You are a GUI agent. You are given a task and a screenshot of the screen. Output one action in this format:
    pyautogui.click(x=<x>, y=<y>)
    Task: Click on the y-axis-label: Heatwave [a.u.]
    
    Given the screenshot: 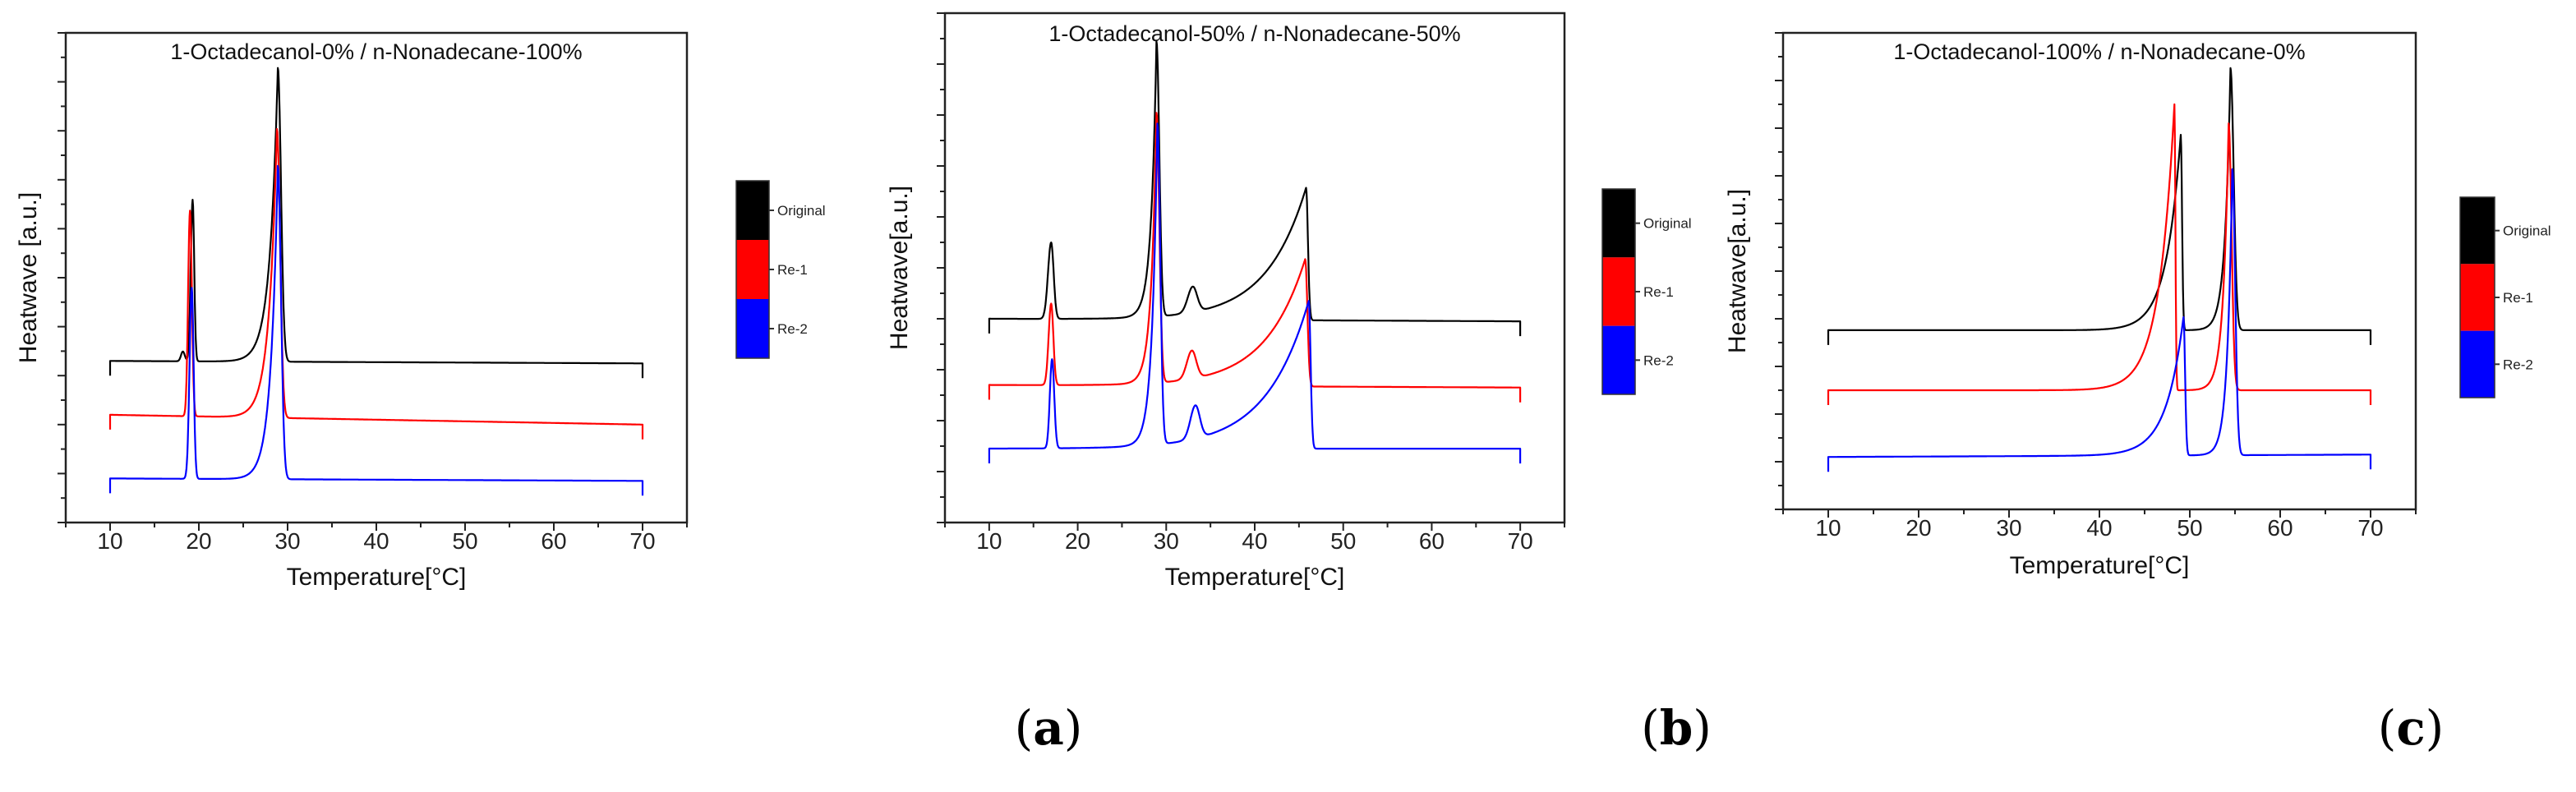 What is the action you would take?
    pyautogui.click(x=28, y=277)
    